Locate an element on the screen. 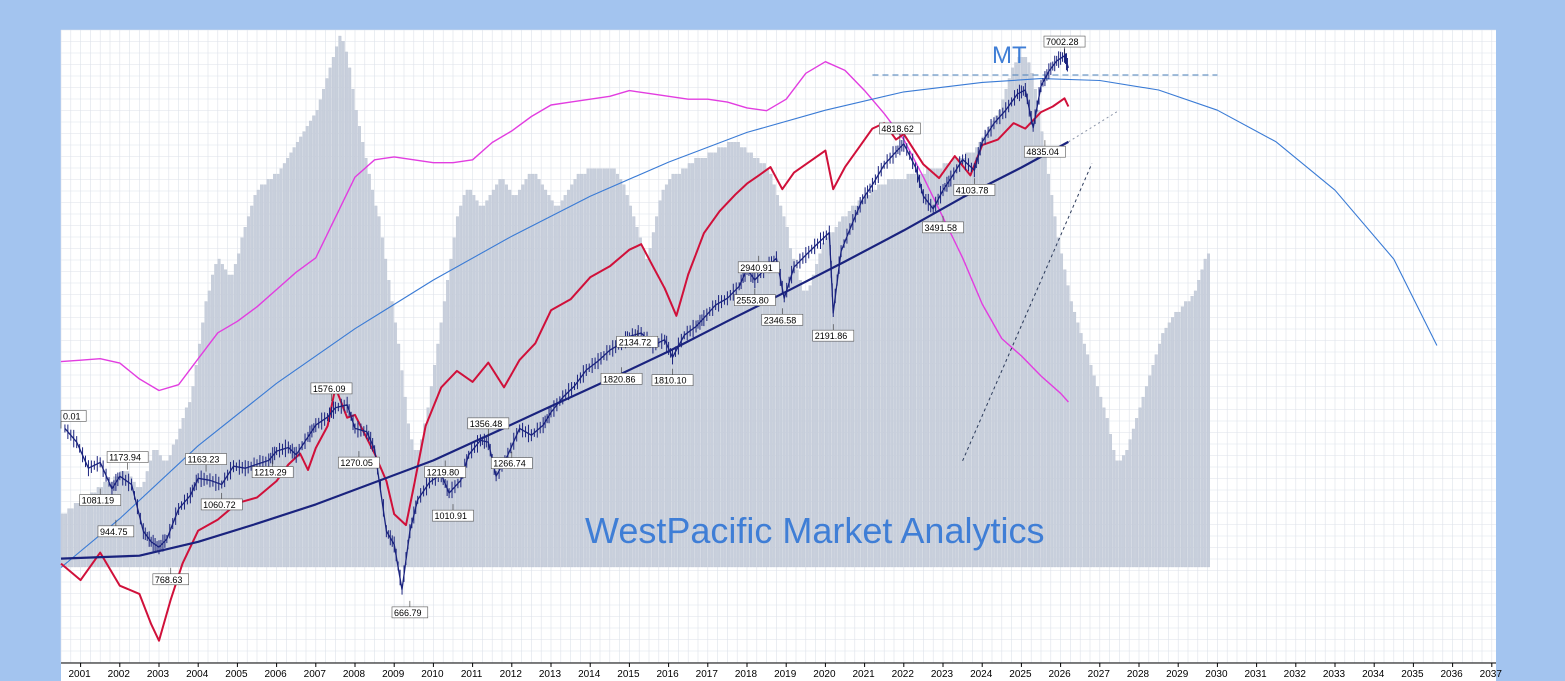 This screenshot has height=681, width=1565. price-label: 1060.72 is located at coordinates (219, 505).